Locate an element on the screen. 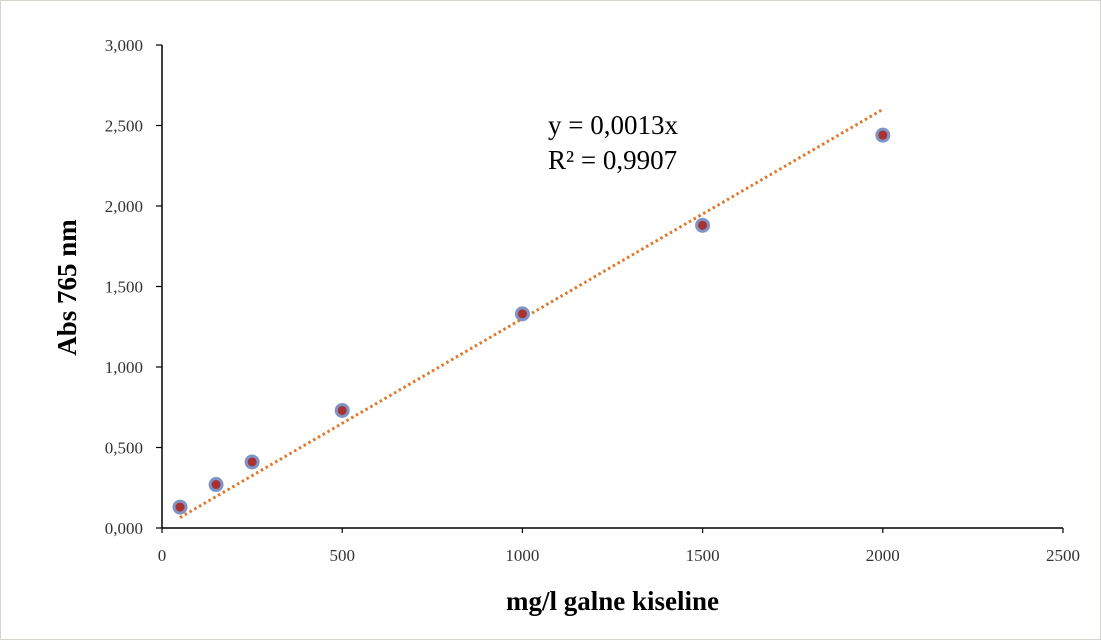 The height and width of the screenshot is (641, 1101). x-tick-label: 0 is located at coordinates (162, 555).